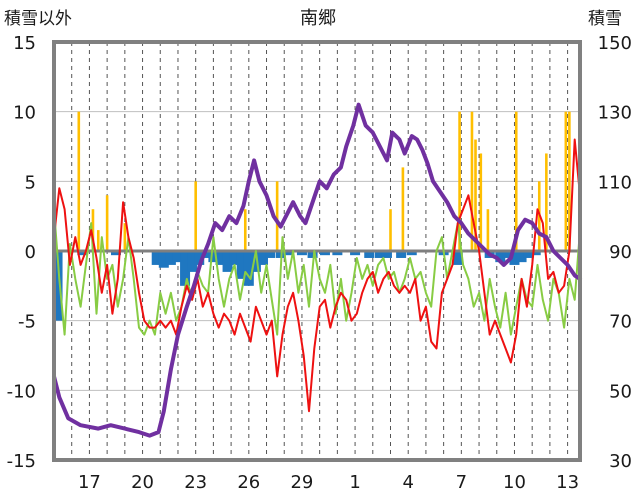  What do you see at coordinates (354, 482) in the screenshot?
I see `x-tick-label: 1` at bounding box center [354, 482].